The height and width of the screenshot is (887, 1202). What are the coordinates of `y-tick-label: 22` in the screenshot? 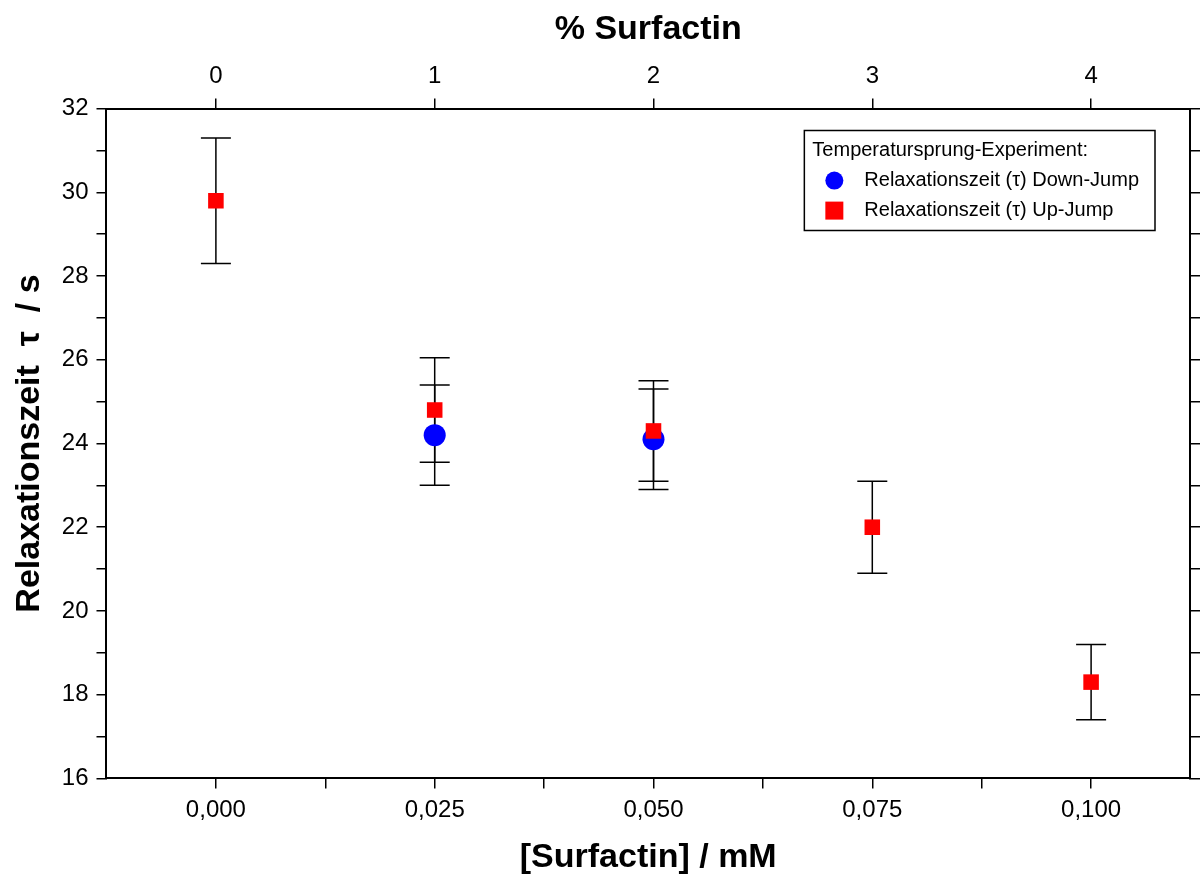 It's located at (75, 525).